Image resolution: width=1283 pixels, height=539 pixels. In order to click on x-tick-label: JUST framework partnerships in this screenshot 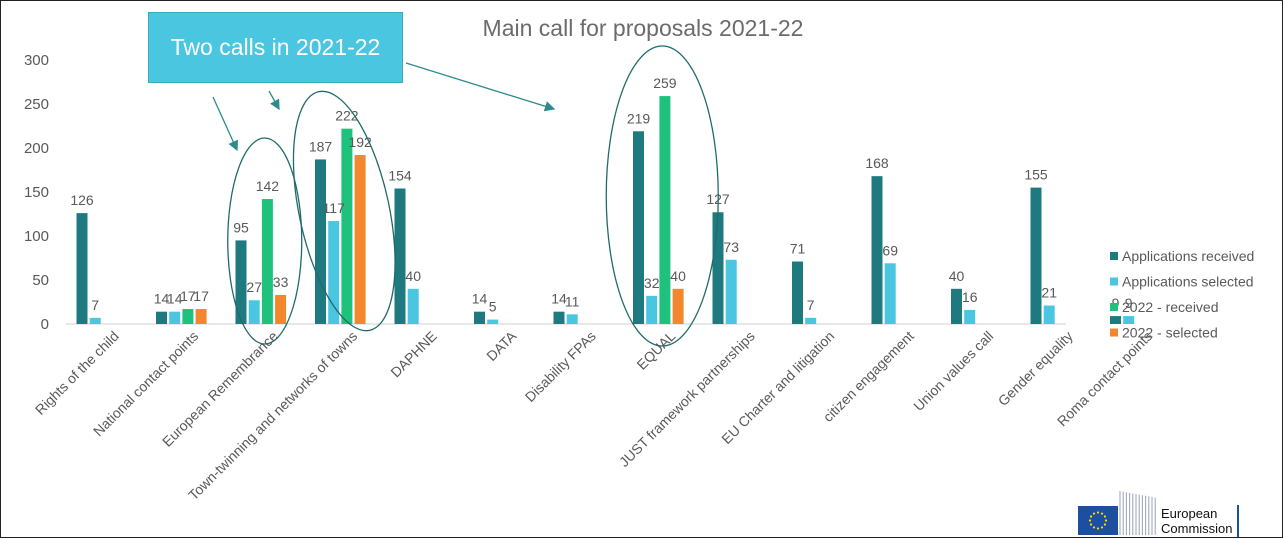, I will do `click(687, 399)`.